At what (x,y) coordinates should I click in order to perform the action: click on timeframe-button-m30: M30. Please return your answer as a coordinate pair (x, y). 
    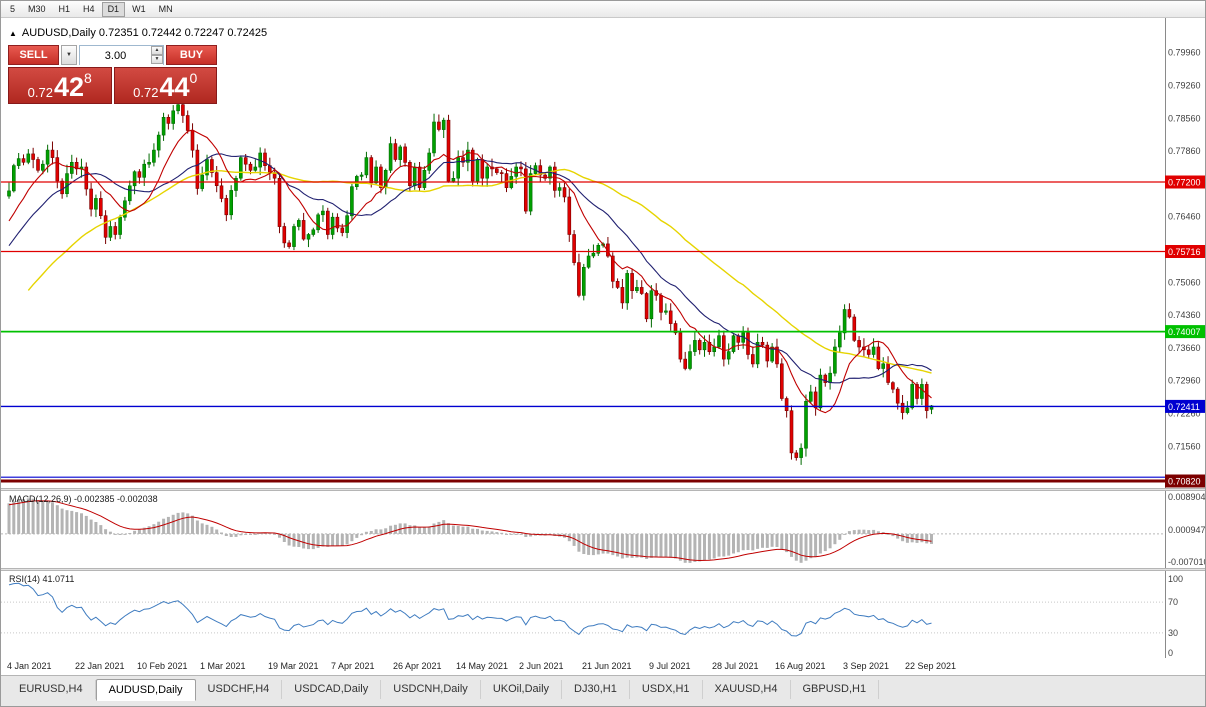
    Looking at the image, I should click on (37, 9).